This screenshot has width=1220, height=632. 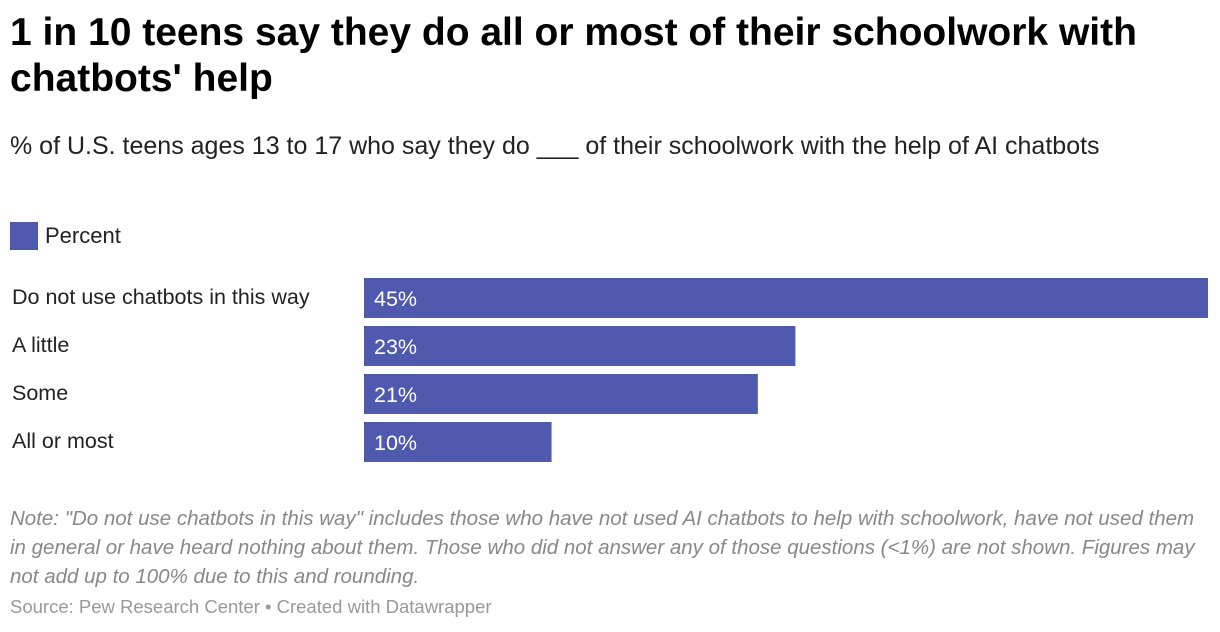 I want to click on legend: Percent, so click(x=65, y=236).